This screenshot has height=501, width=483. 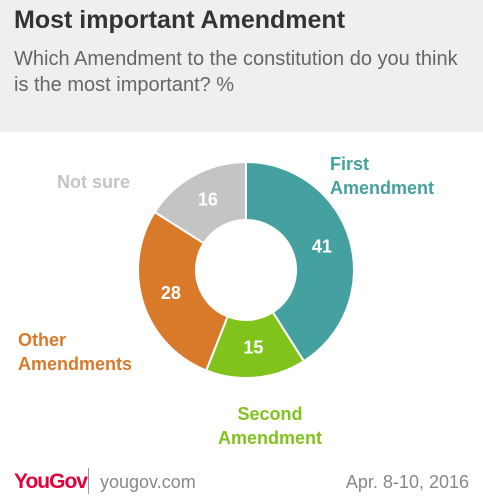 I want to click on category-label: Second Amendment, so click(x=269, y=426).